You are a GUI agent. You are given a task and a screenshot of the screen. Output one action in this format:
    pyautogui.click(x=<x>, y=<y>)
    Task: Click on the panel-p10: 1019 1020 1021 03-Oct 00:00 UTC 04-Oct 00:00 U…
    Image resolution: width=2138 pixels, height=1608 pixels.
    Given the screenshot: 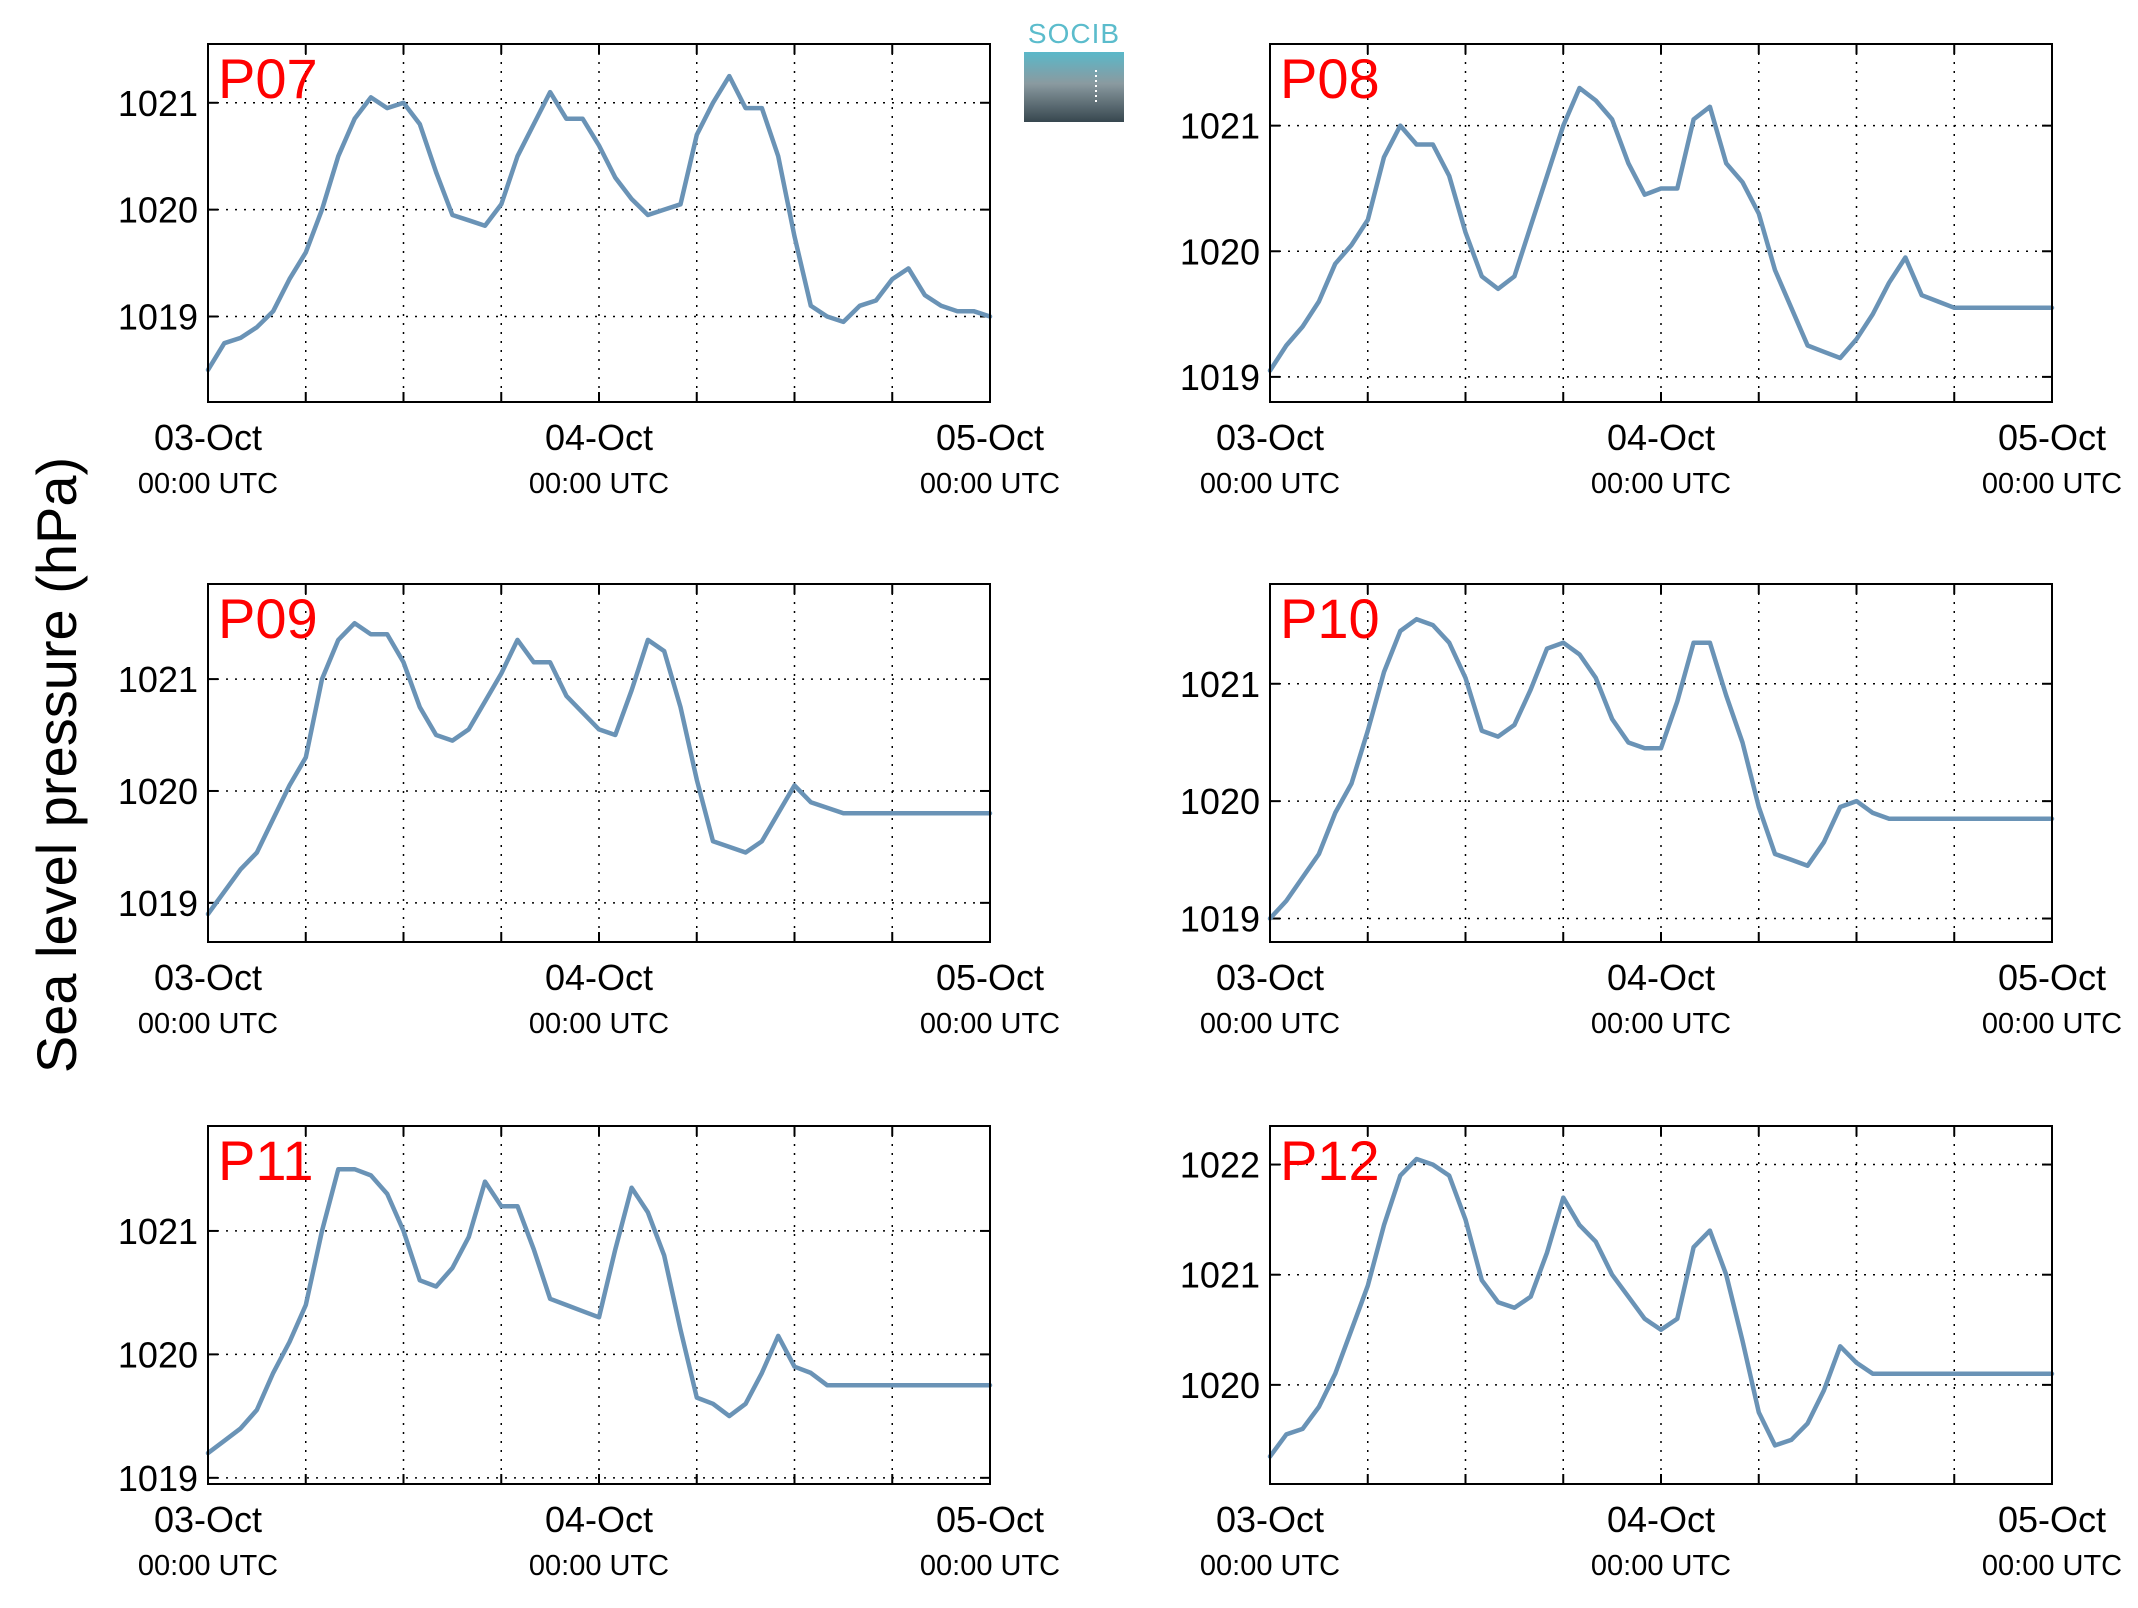 What is the action you would take?
    pyautogui.click(x=1651, y=811)
    